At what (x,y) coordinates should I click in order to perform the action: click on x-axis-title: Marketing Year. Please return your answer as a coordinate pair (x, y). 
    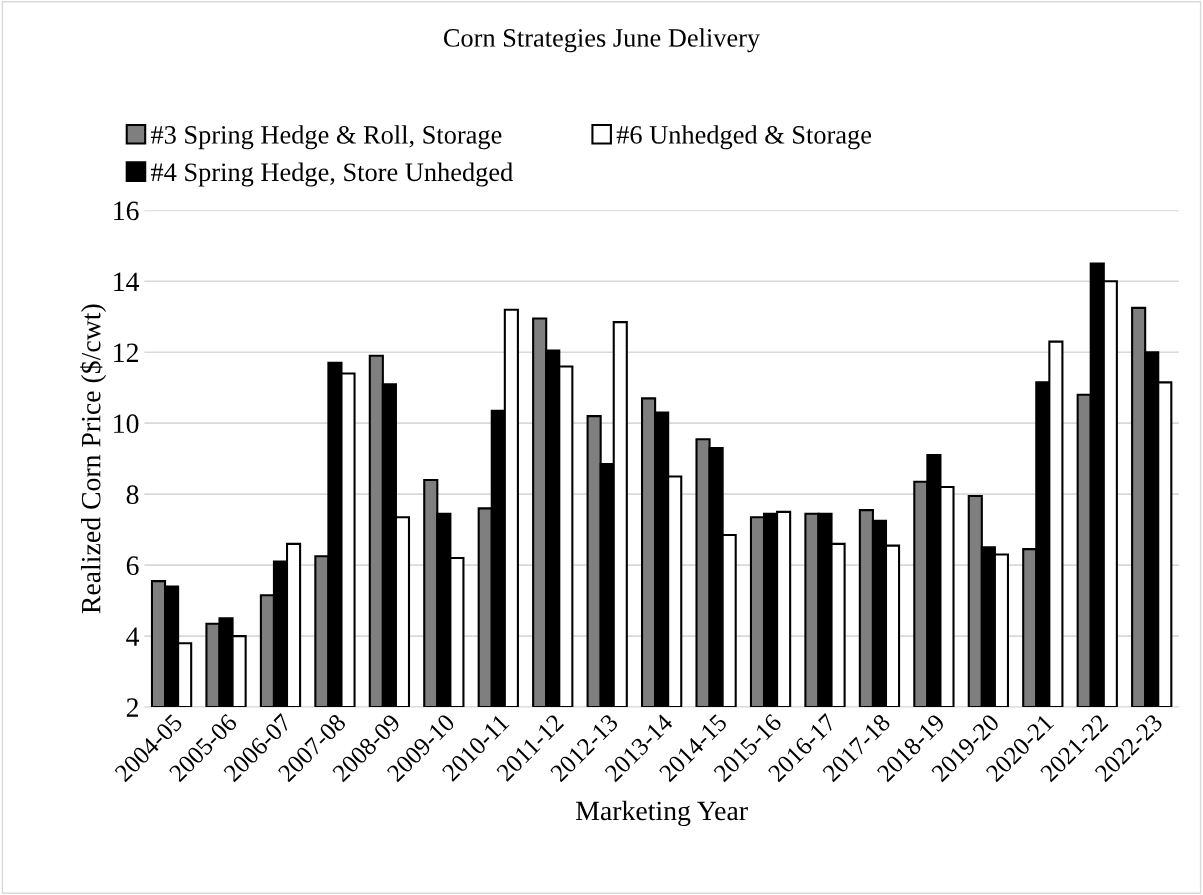
    Looking at the image, I should click on (662, 813).